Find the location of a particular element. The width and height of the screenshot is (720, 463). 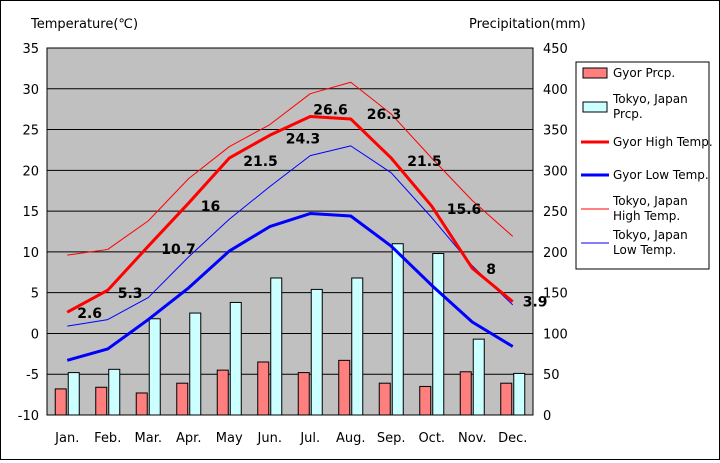

left-tick-label: 30 is located at coordinates (30, 90).